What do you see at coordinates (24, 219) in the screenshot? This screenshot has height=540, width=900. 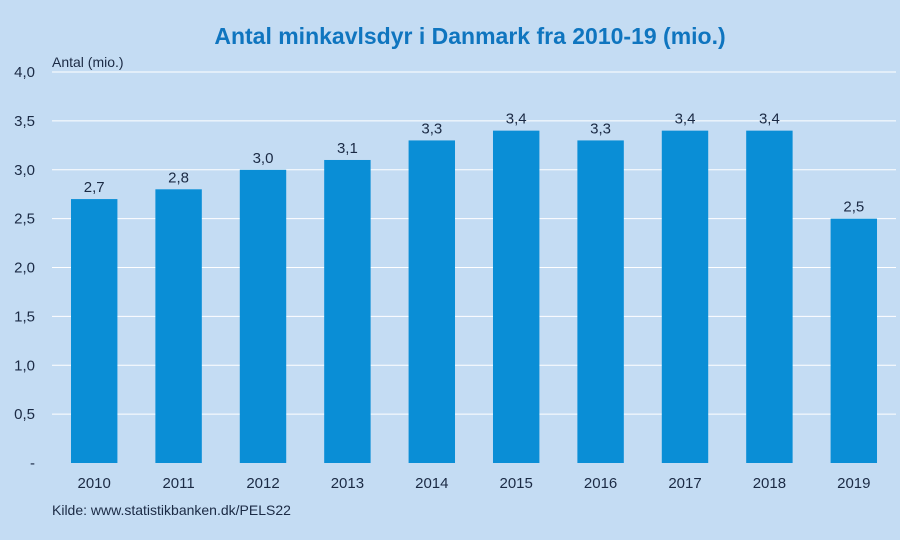 I see `y-tick-label: 2,5` at bounding box center [24, 219].